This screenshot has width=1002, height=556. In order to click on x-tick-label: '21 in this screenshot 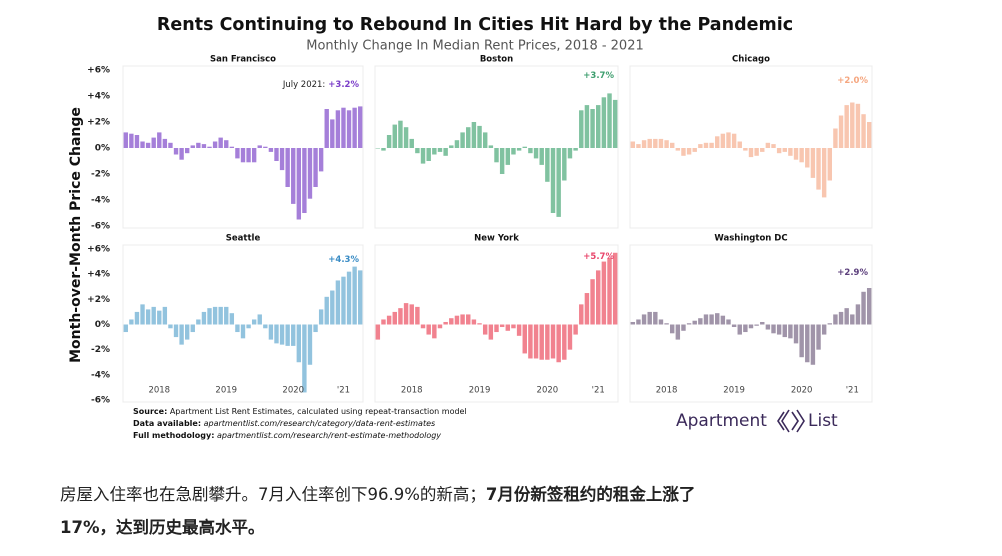, I will do `click(343, 391)`.